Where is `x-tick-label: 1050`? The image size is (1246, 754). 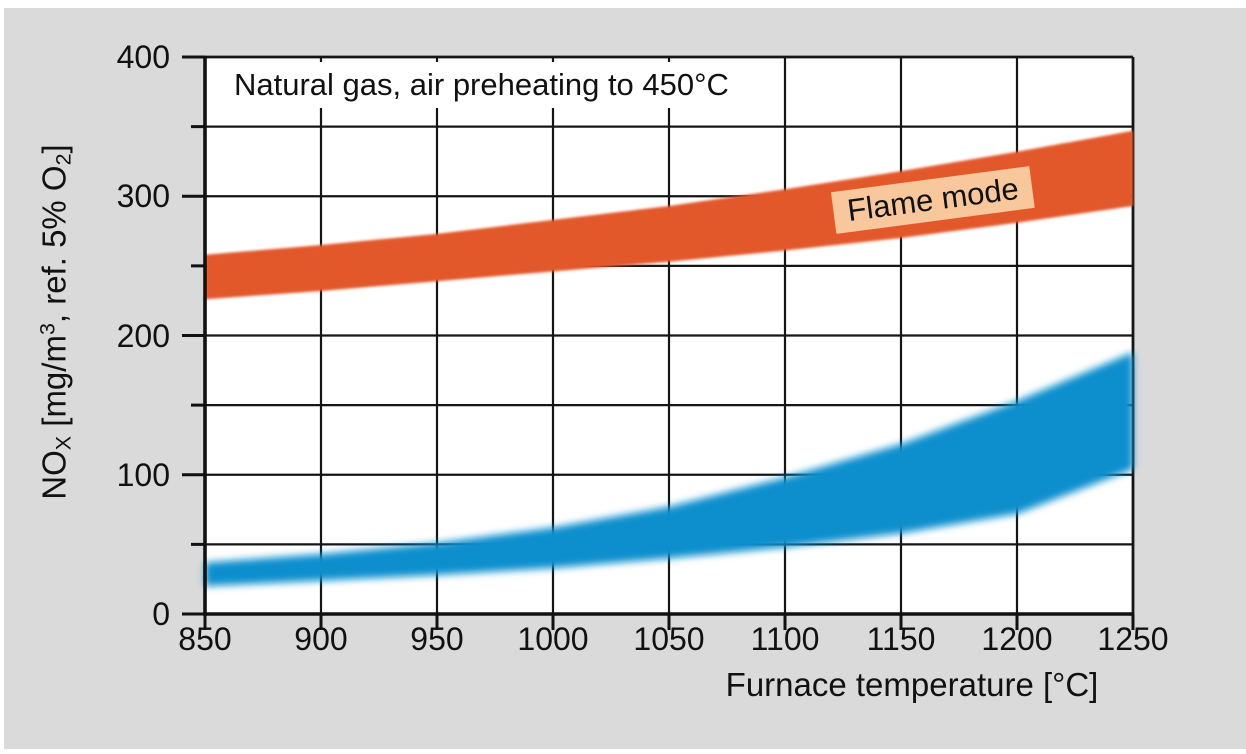
x-tick-label: 1050 is located at coordinates (669, 639).